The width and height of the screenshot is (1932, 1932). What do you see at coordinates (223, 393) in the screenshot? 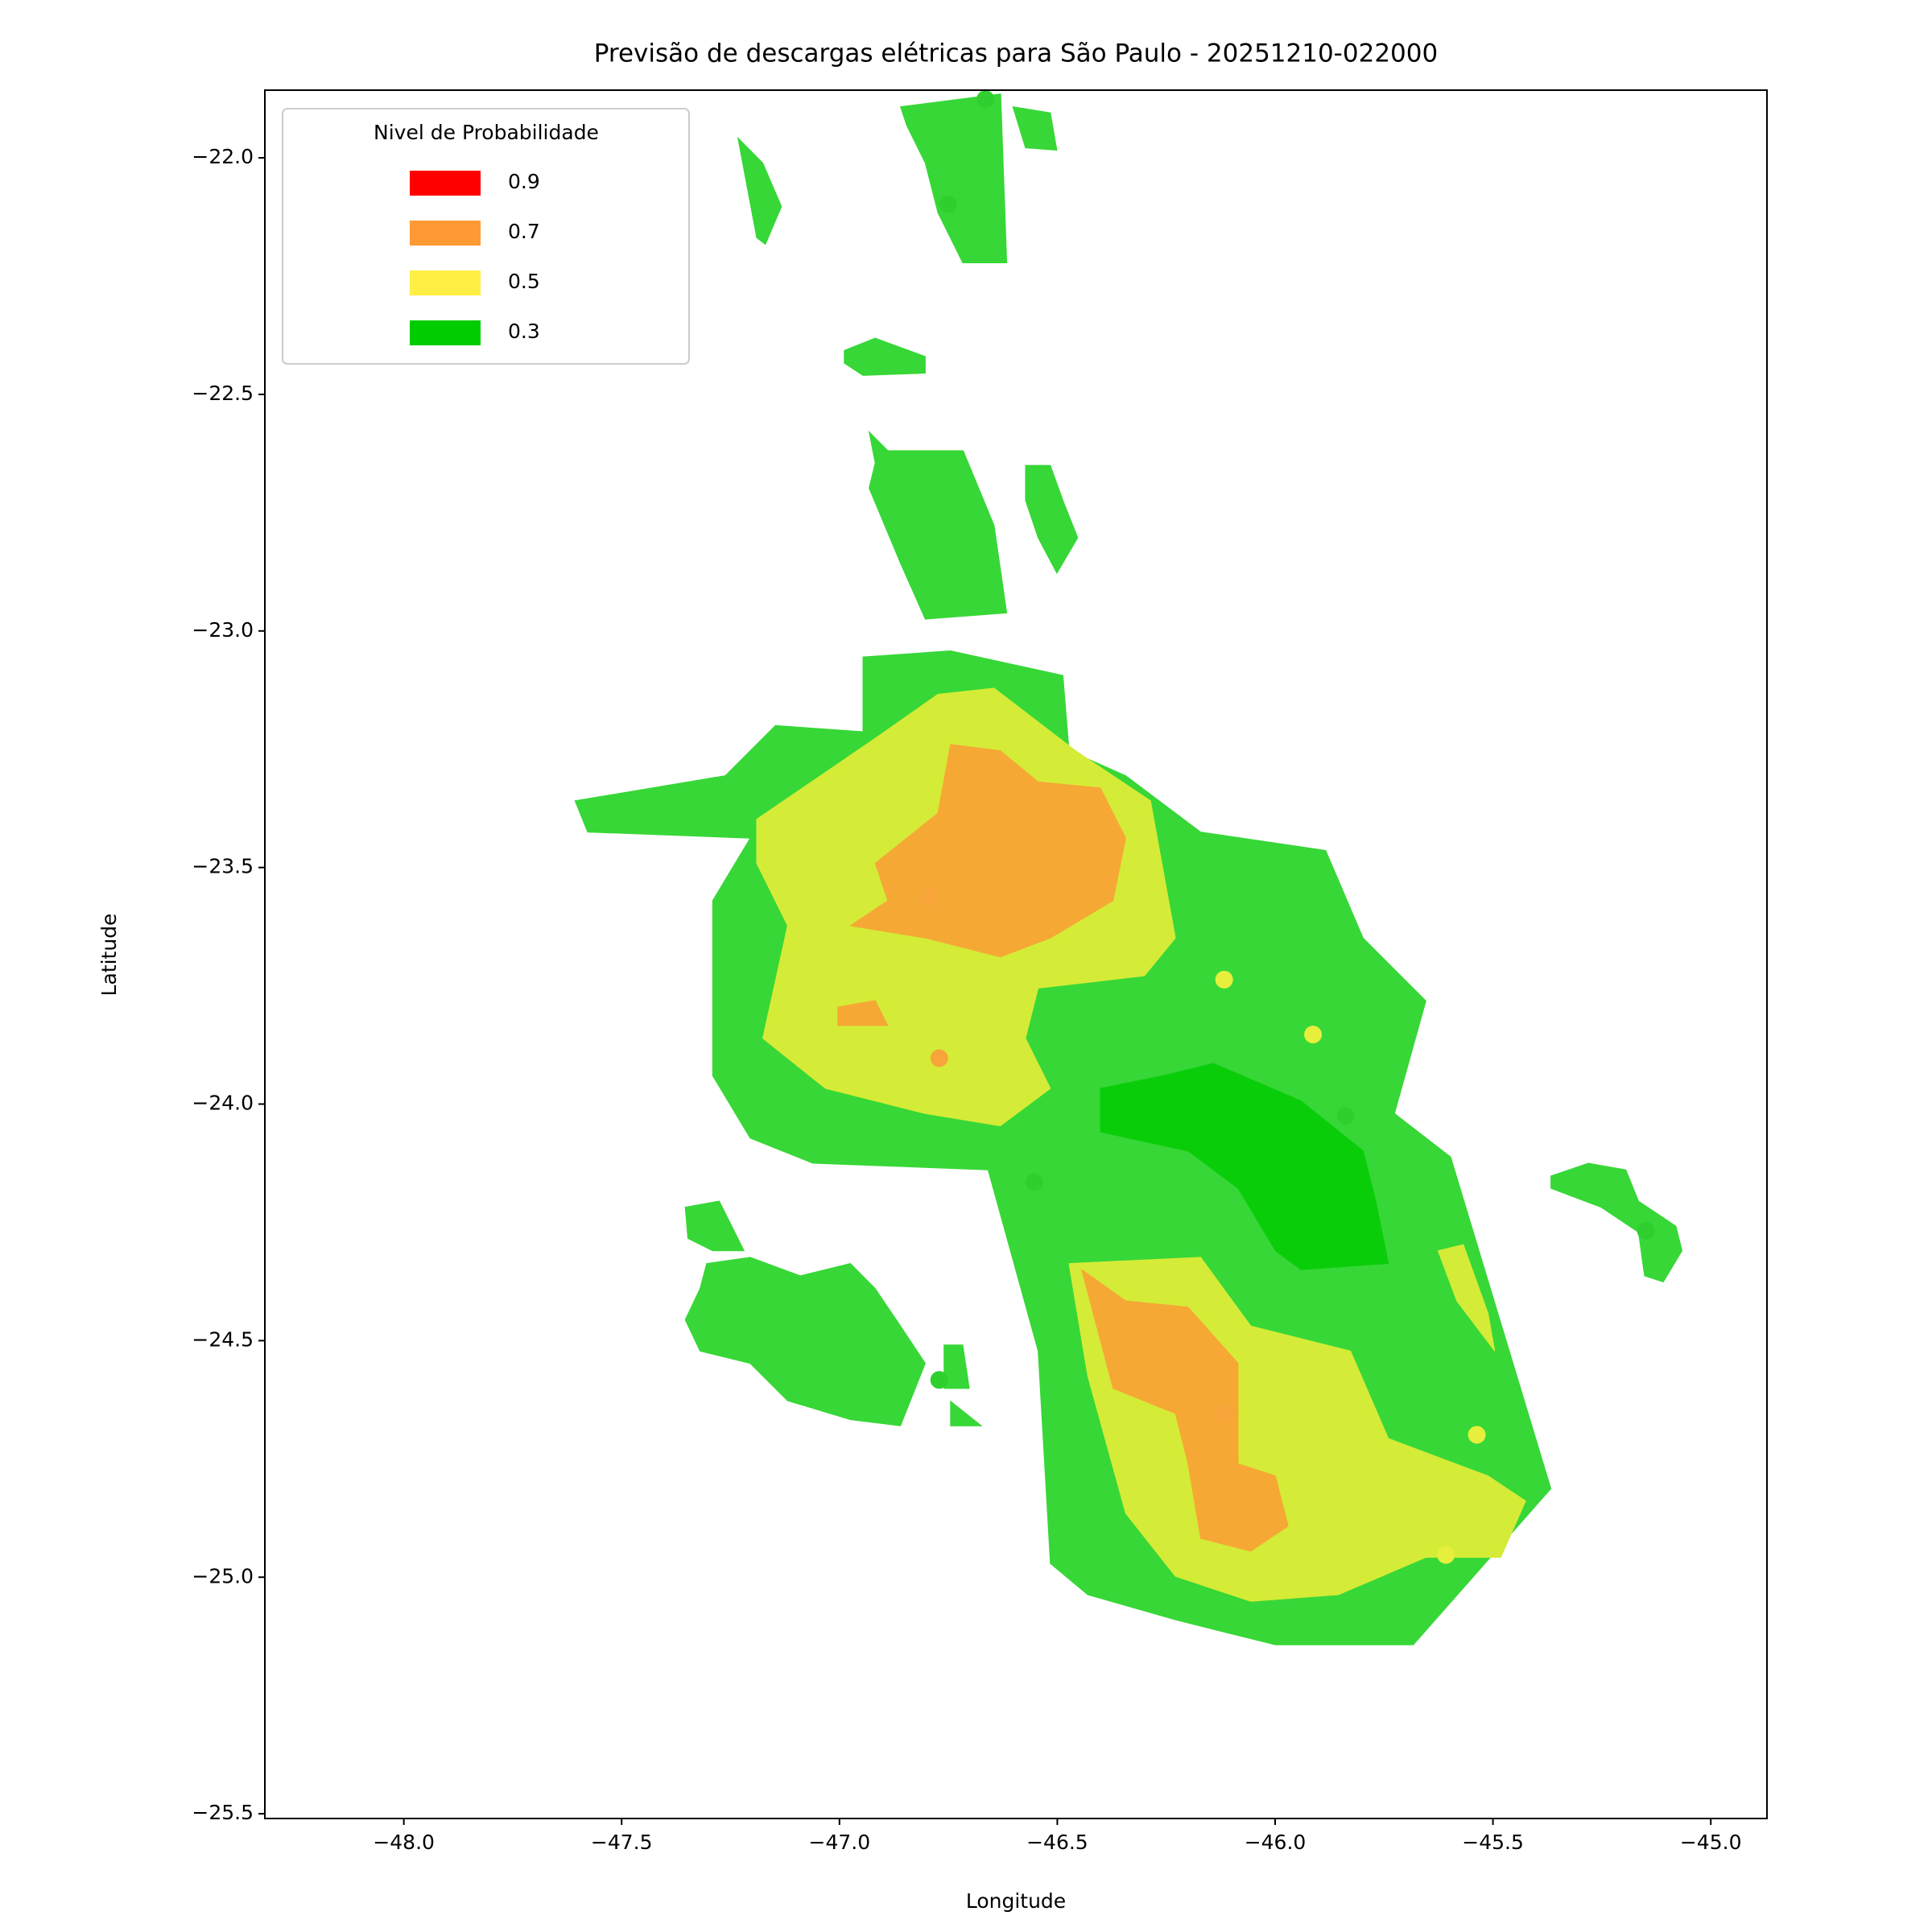
I see `y-tick-label: −22.5` at bounding box center [223, 393].